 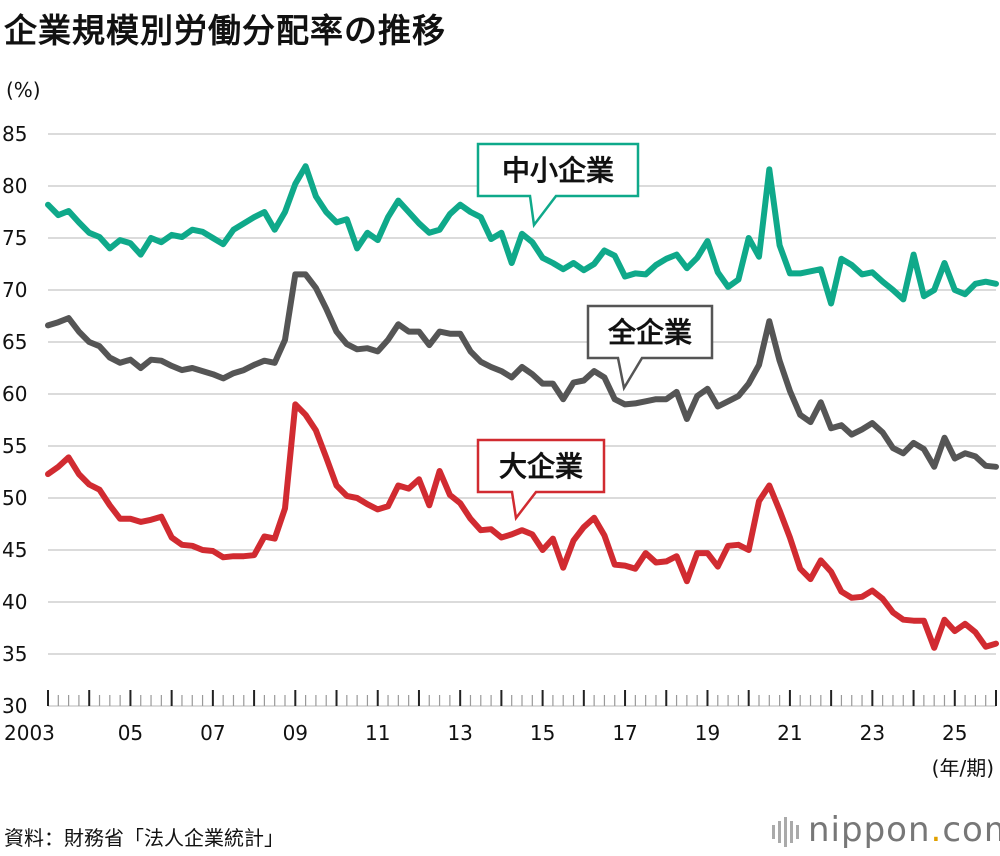 What do you see at coordinates (541, 466) in the screenshot?
I see `callout-label: 大企業` at bounding box center [541, 466].